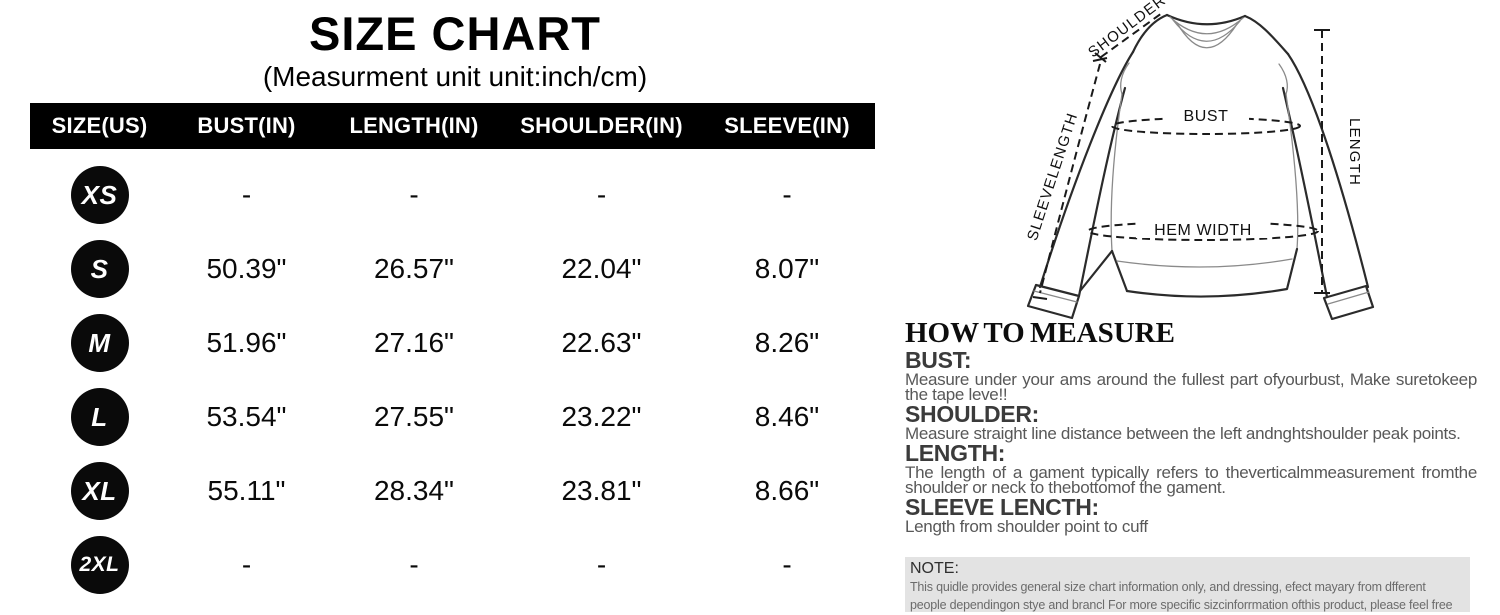  I want to click on hem-width-label: HEM WIDTH, so click(1203, 230).